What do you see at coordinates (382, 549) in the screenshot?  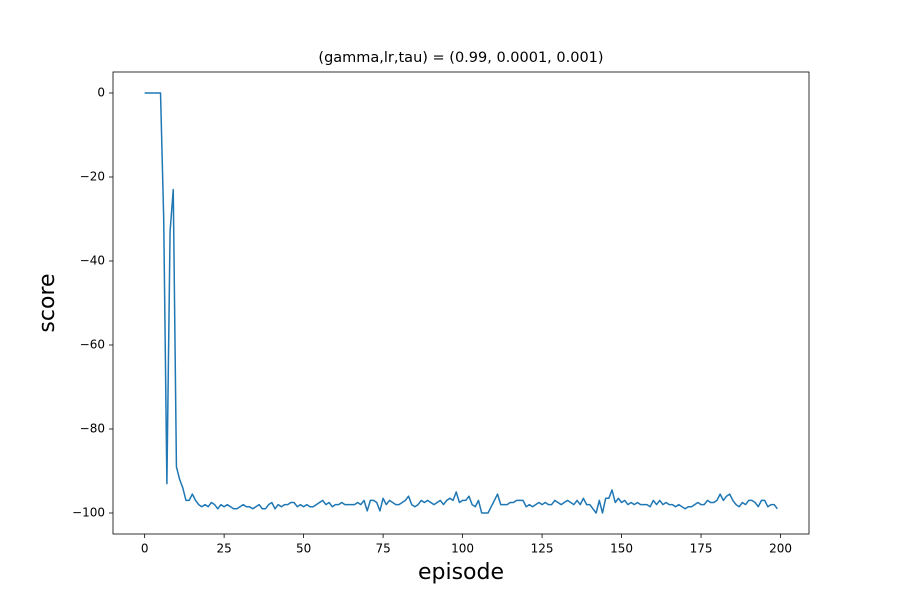 I see `x-tick-label: 75` at bounding box center [382, 549].